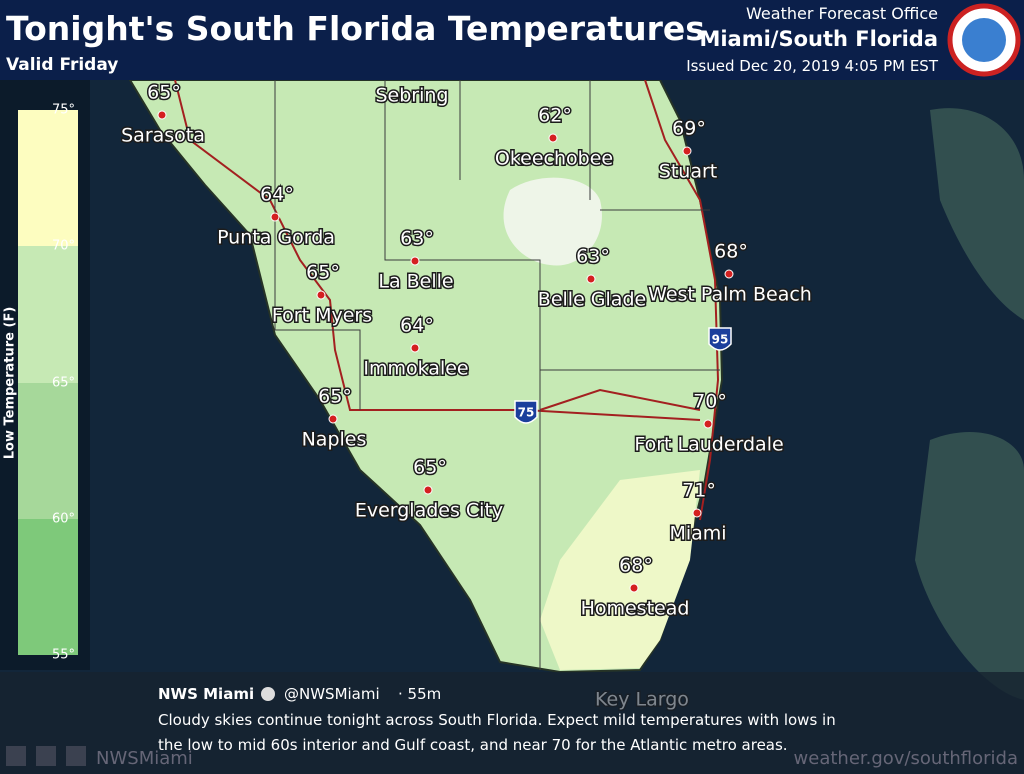 This screenshot has width=1024, height=774. Describe the element at coordinates (554, 159) in the screenshot. I see `city-name: Okeechobee` at that location.